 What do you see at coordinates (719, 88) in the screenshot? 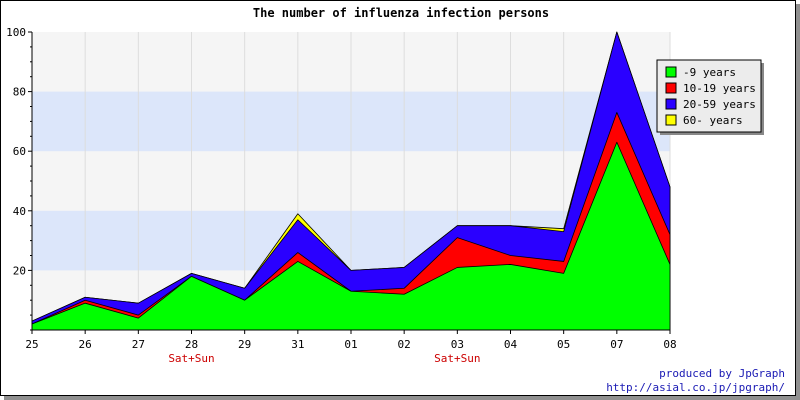
I see `legend-label-10-19-years: 10-19 years` at bounding box center [719, 88].